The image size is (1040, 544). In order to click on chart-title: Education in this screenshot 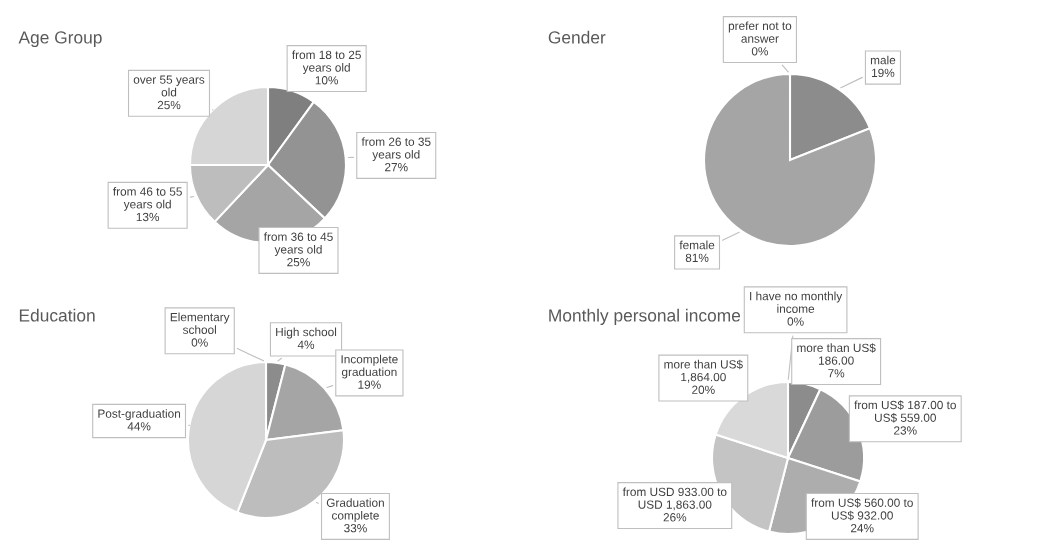, I will do `click(57, 315)`.